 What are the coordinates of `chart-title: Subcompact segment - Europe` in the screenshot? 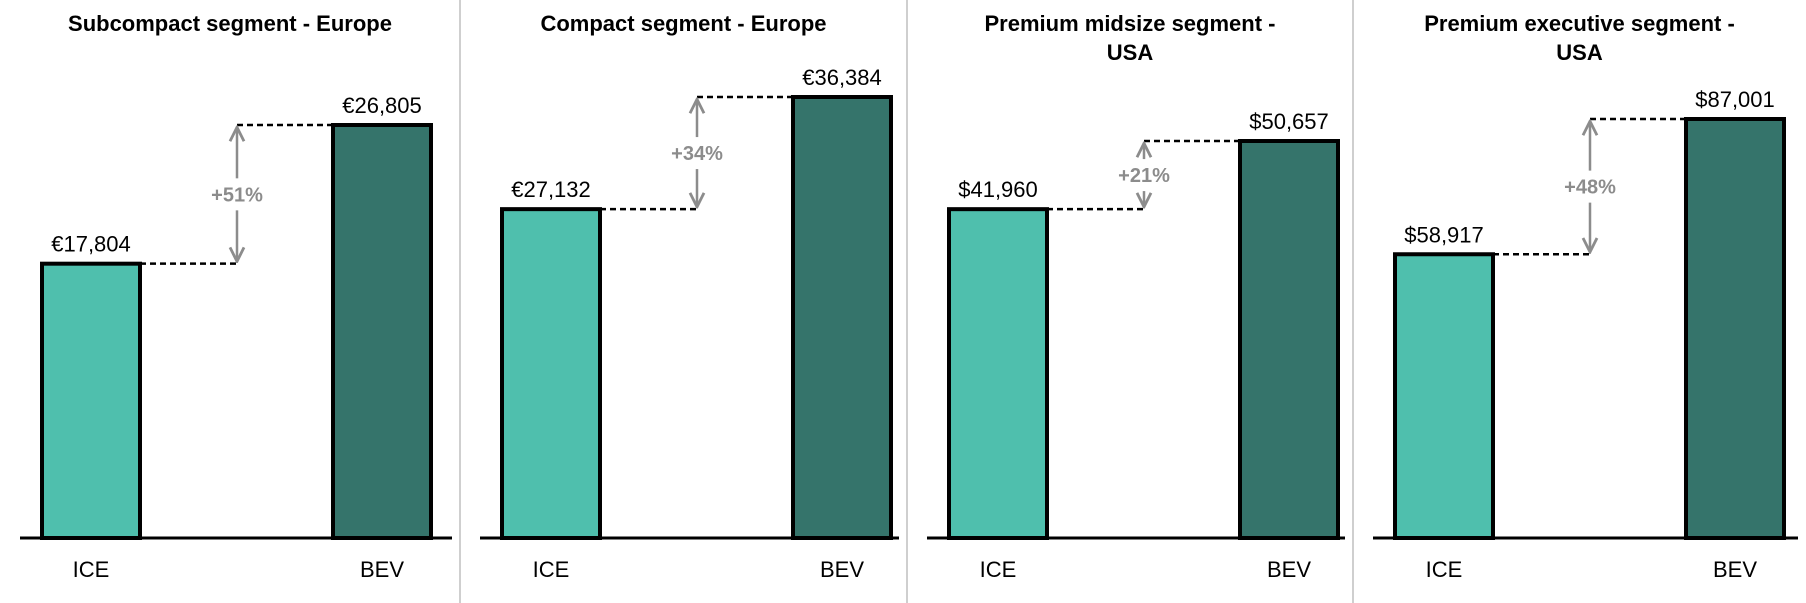 It's located at (230, 23).